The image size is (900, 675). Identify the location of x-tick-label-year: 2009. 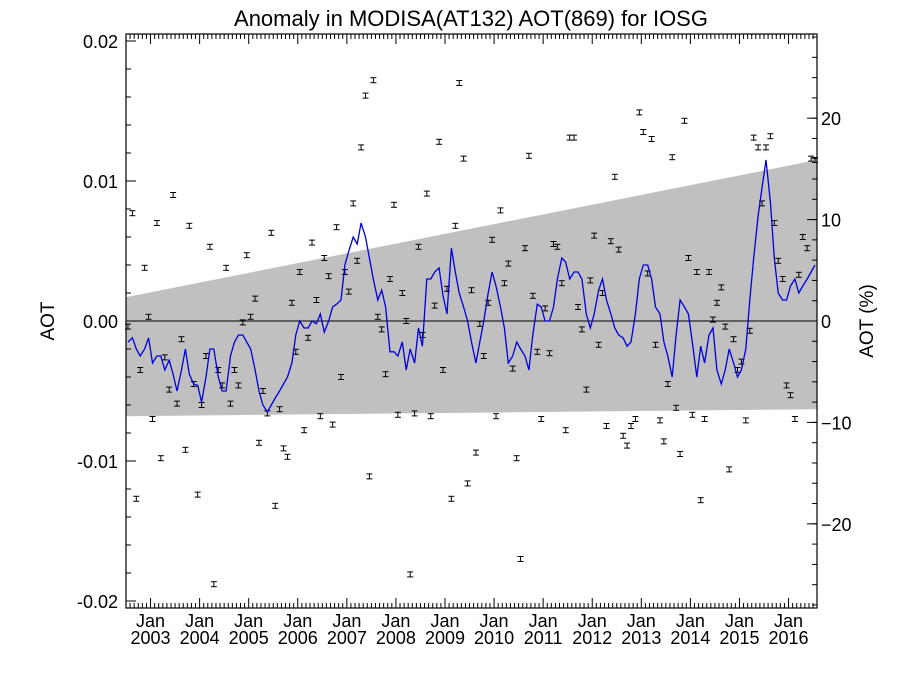
(445, 638).